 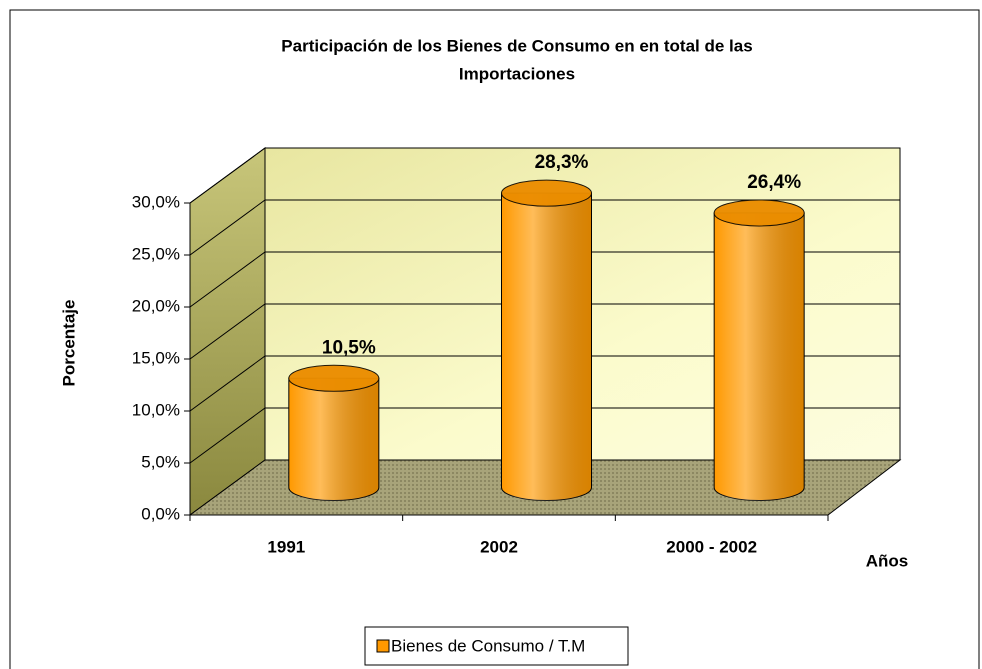 What do you see at coordinates (383, 646) in the screenshot?
I see `legend-swatch` at bounding box center [383, 646].